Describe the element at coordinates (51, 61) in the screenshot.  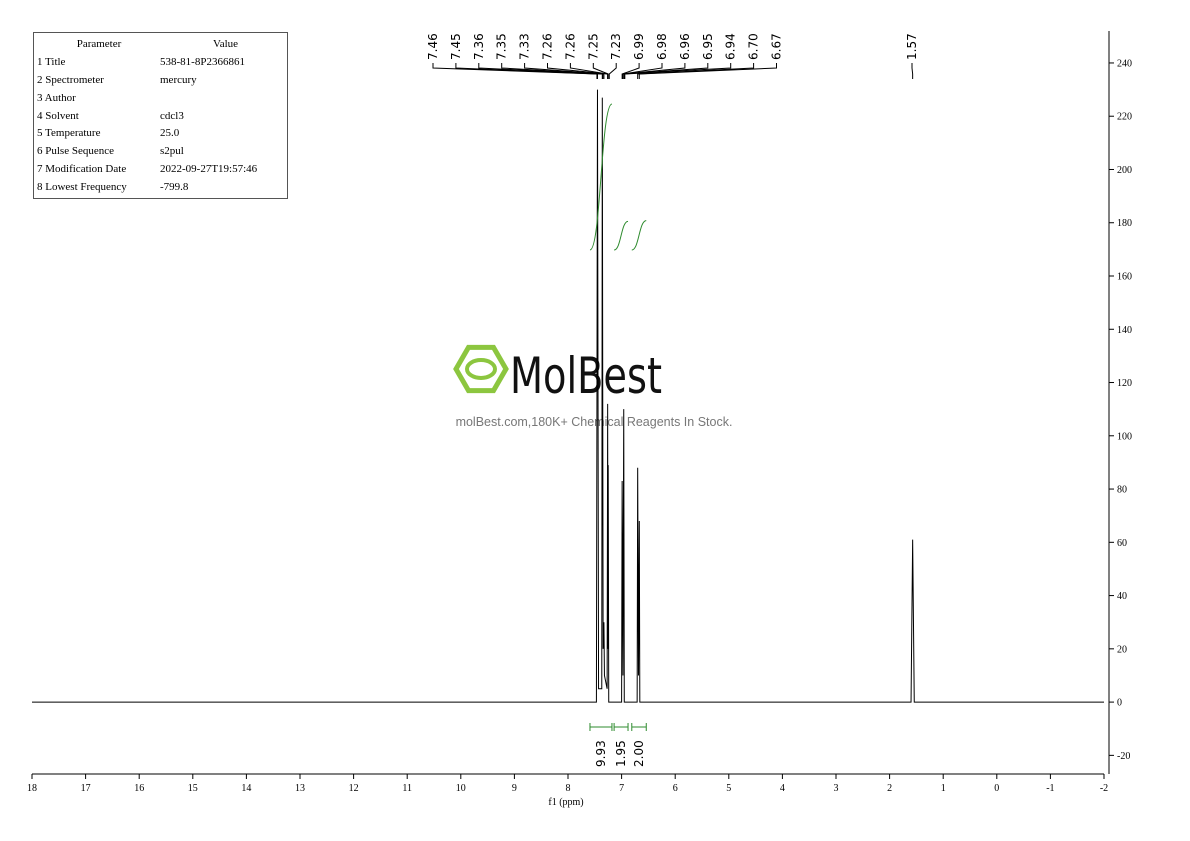
I see `table-cell: 1 Title` at that location.